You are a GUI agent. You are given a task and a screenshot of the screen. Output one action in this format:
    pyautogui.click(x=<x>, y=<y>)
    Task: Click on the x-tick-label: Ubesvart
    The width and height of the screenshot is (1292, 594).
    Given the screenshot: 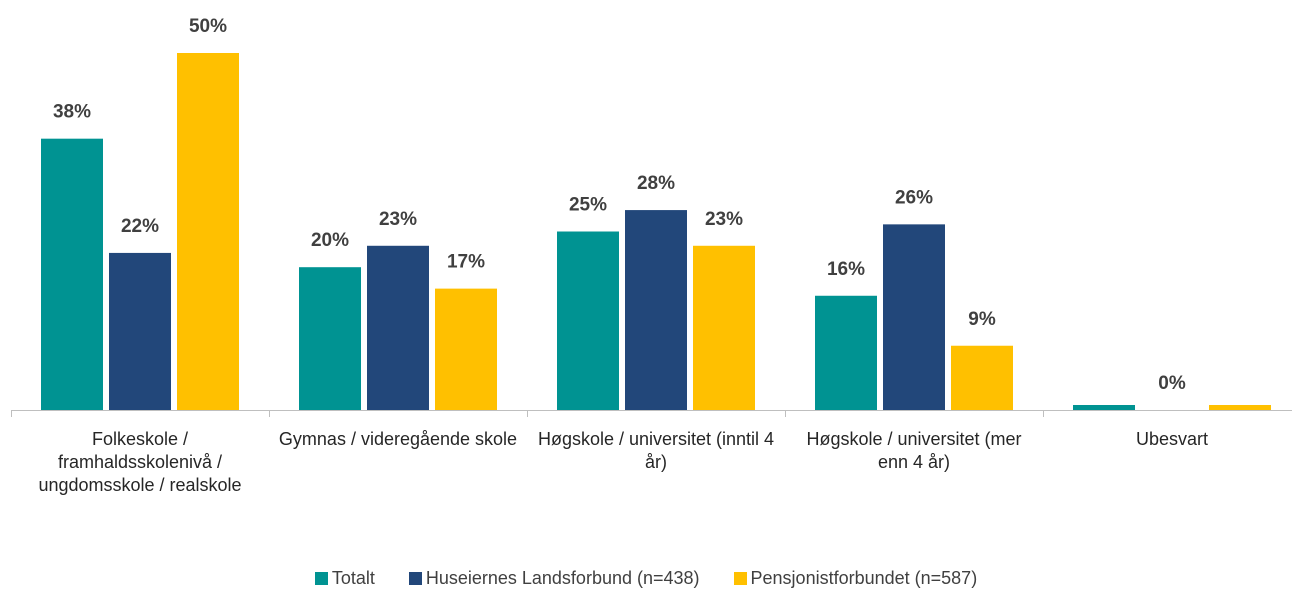 What is the action you would take?
    pyautogui.click(x=1172, y=439)
    